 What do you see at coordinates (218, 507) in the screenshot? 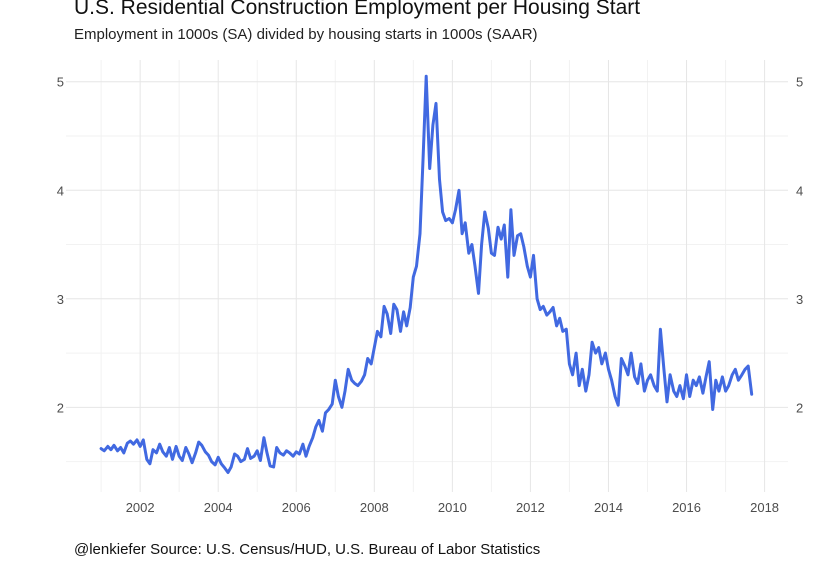
I see `x-tick-label: 2004` at bounding box center [218, 507].